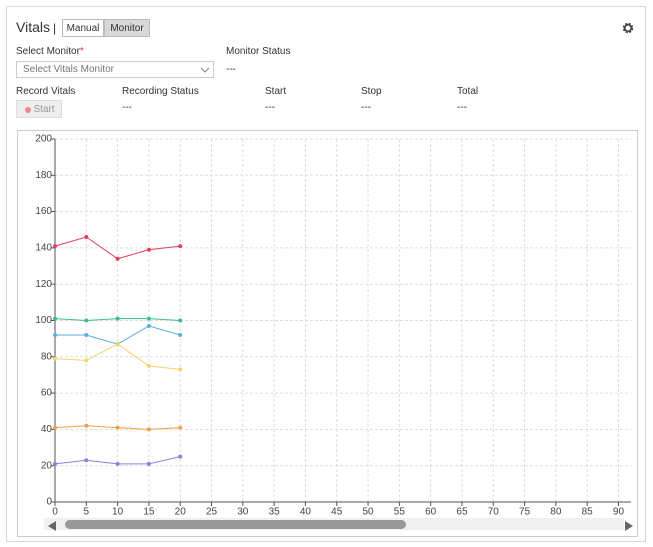 Image resolution: width=653 pixels, height=547 pixels. What do you see at coordinates (115, 69) in the screenshot?
I see `monitor-dropdown: Select Vitals Monitor` at bounding box center [115, 69].